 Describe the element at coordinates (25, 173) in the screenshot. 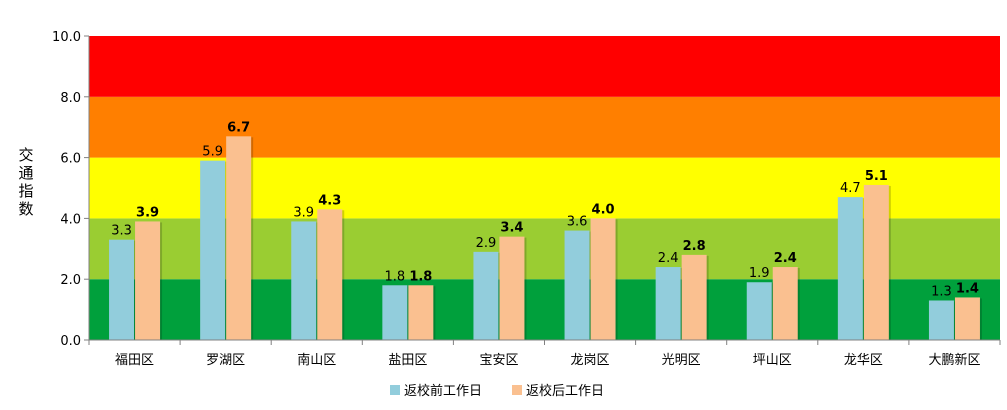

I see `y-axis-label-char: 通` at that location.